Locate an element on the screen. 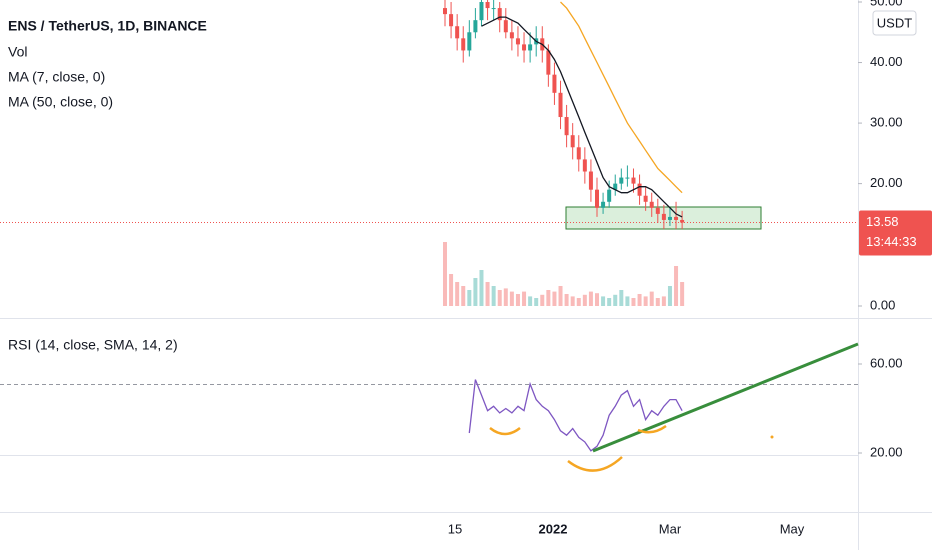  currency-label: USDT is located at coordinates (894, 22).